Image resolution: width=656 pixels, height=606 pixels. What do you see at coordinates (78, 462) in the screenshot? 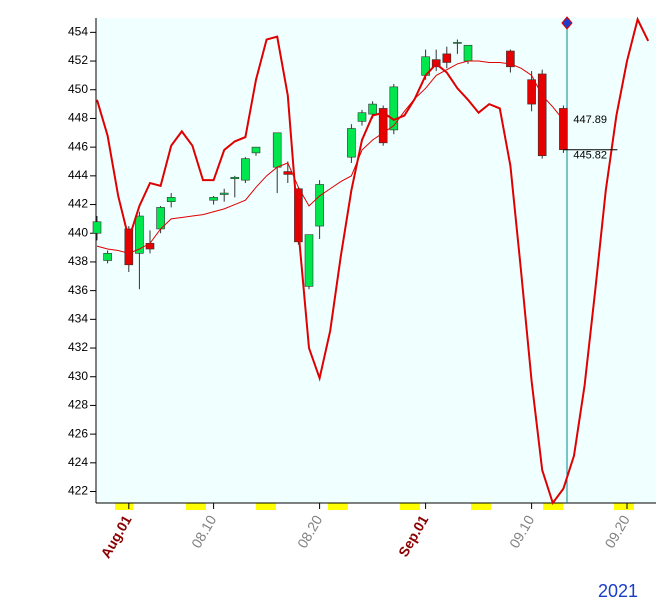
I see `y-tick-label: 424` at bounding box center [78, 462].